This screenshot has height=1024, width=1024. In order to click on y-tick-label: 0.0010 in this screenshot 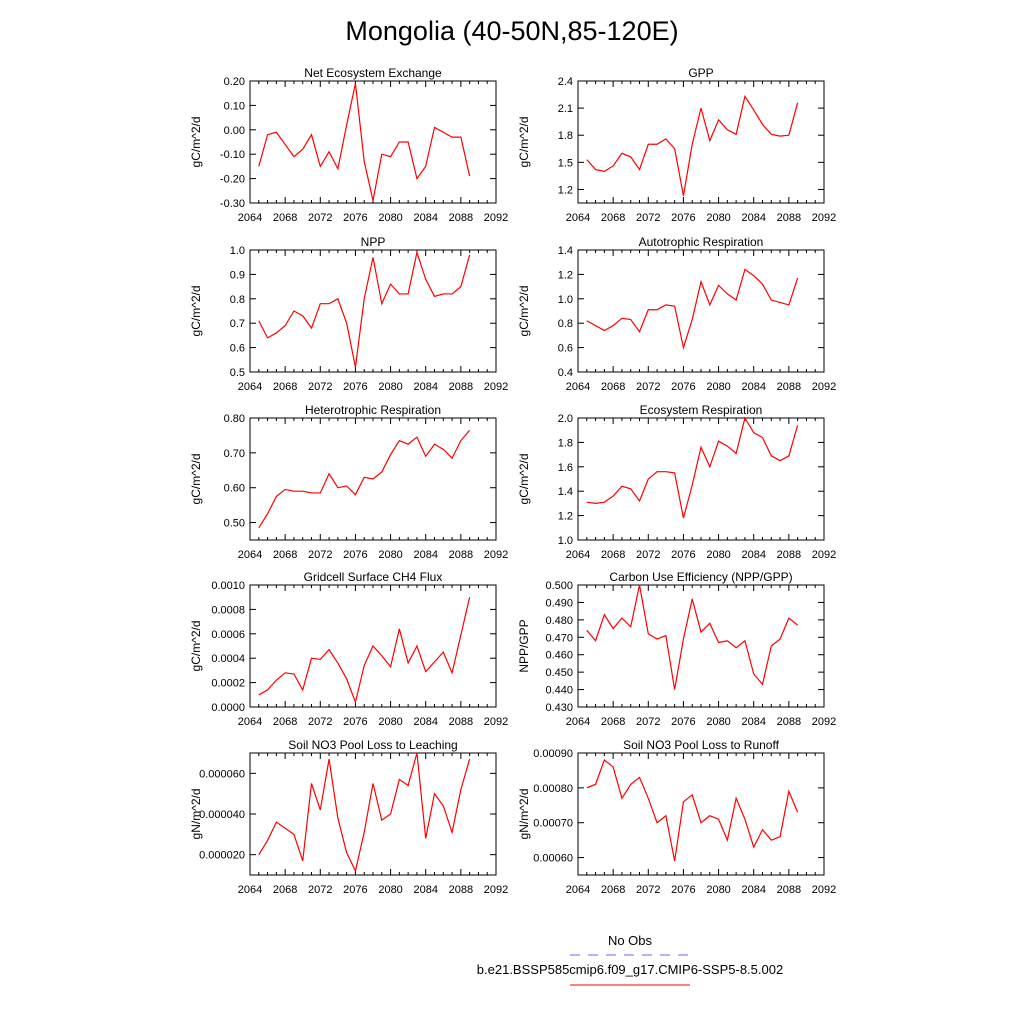, I will do `click(228, 586)`.